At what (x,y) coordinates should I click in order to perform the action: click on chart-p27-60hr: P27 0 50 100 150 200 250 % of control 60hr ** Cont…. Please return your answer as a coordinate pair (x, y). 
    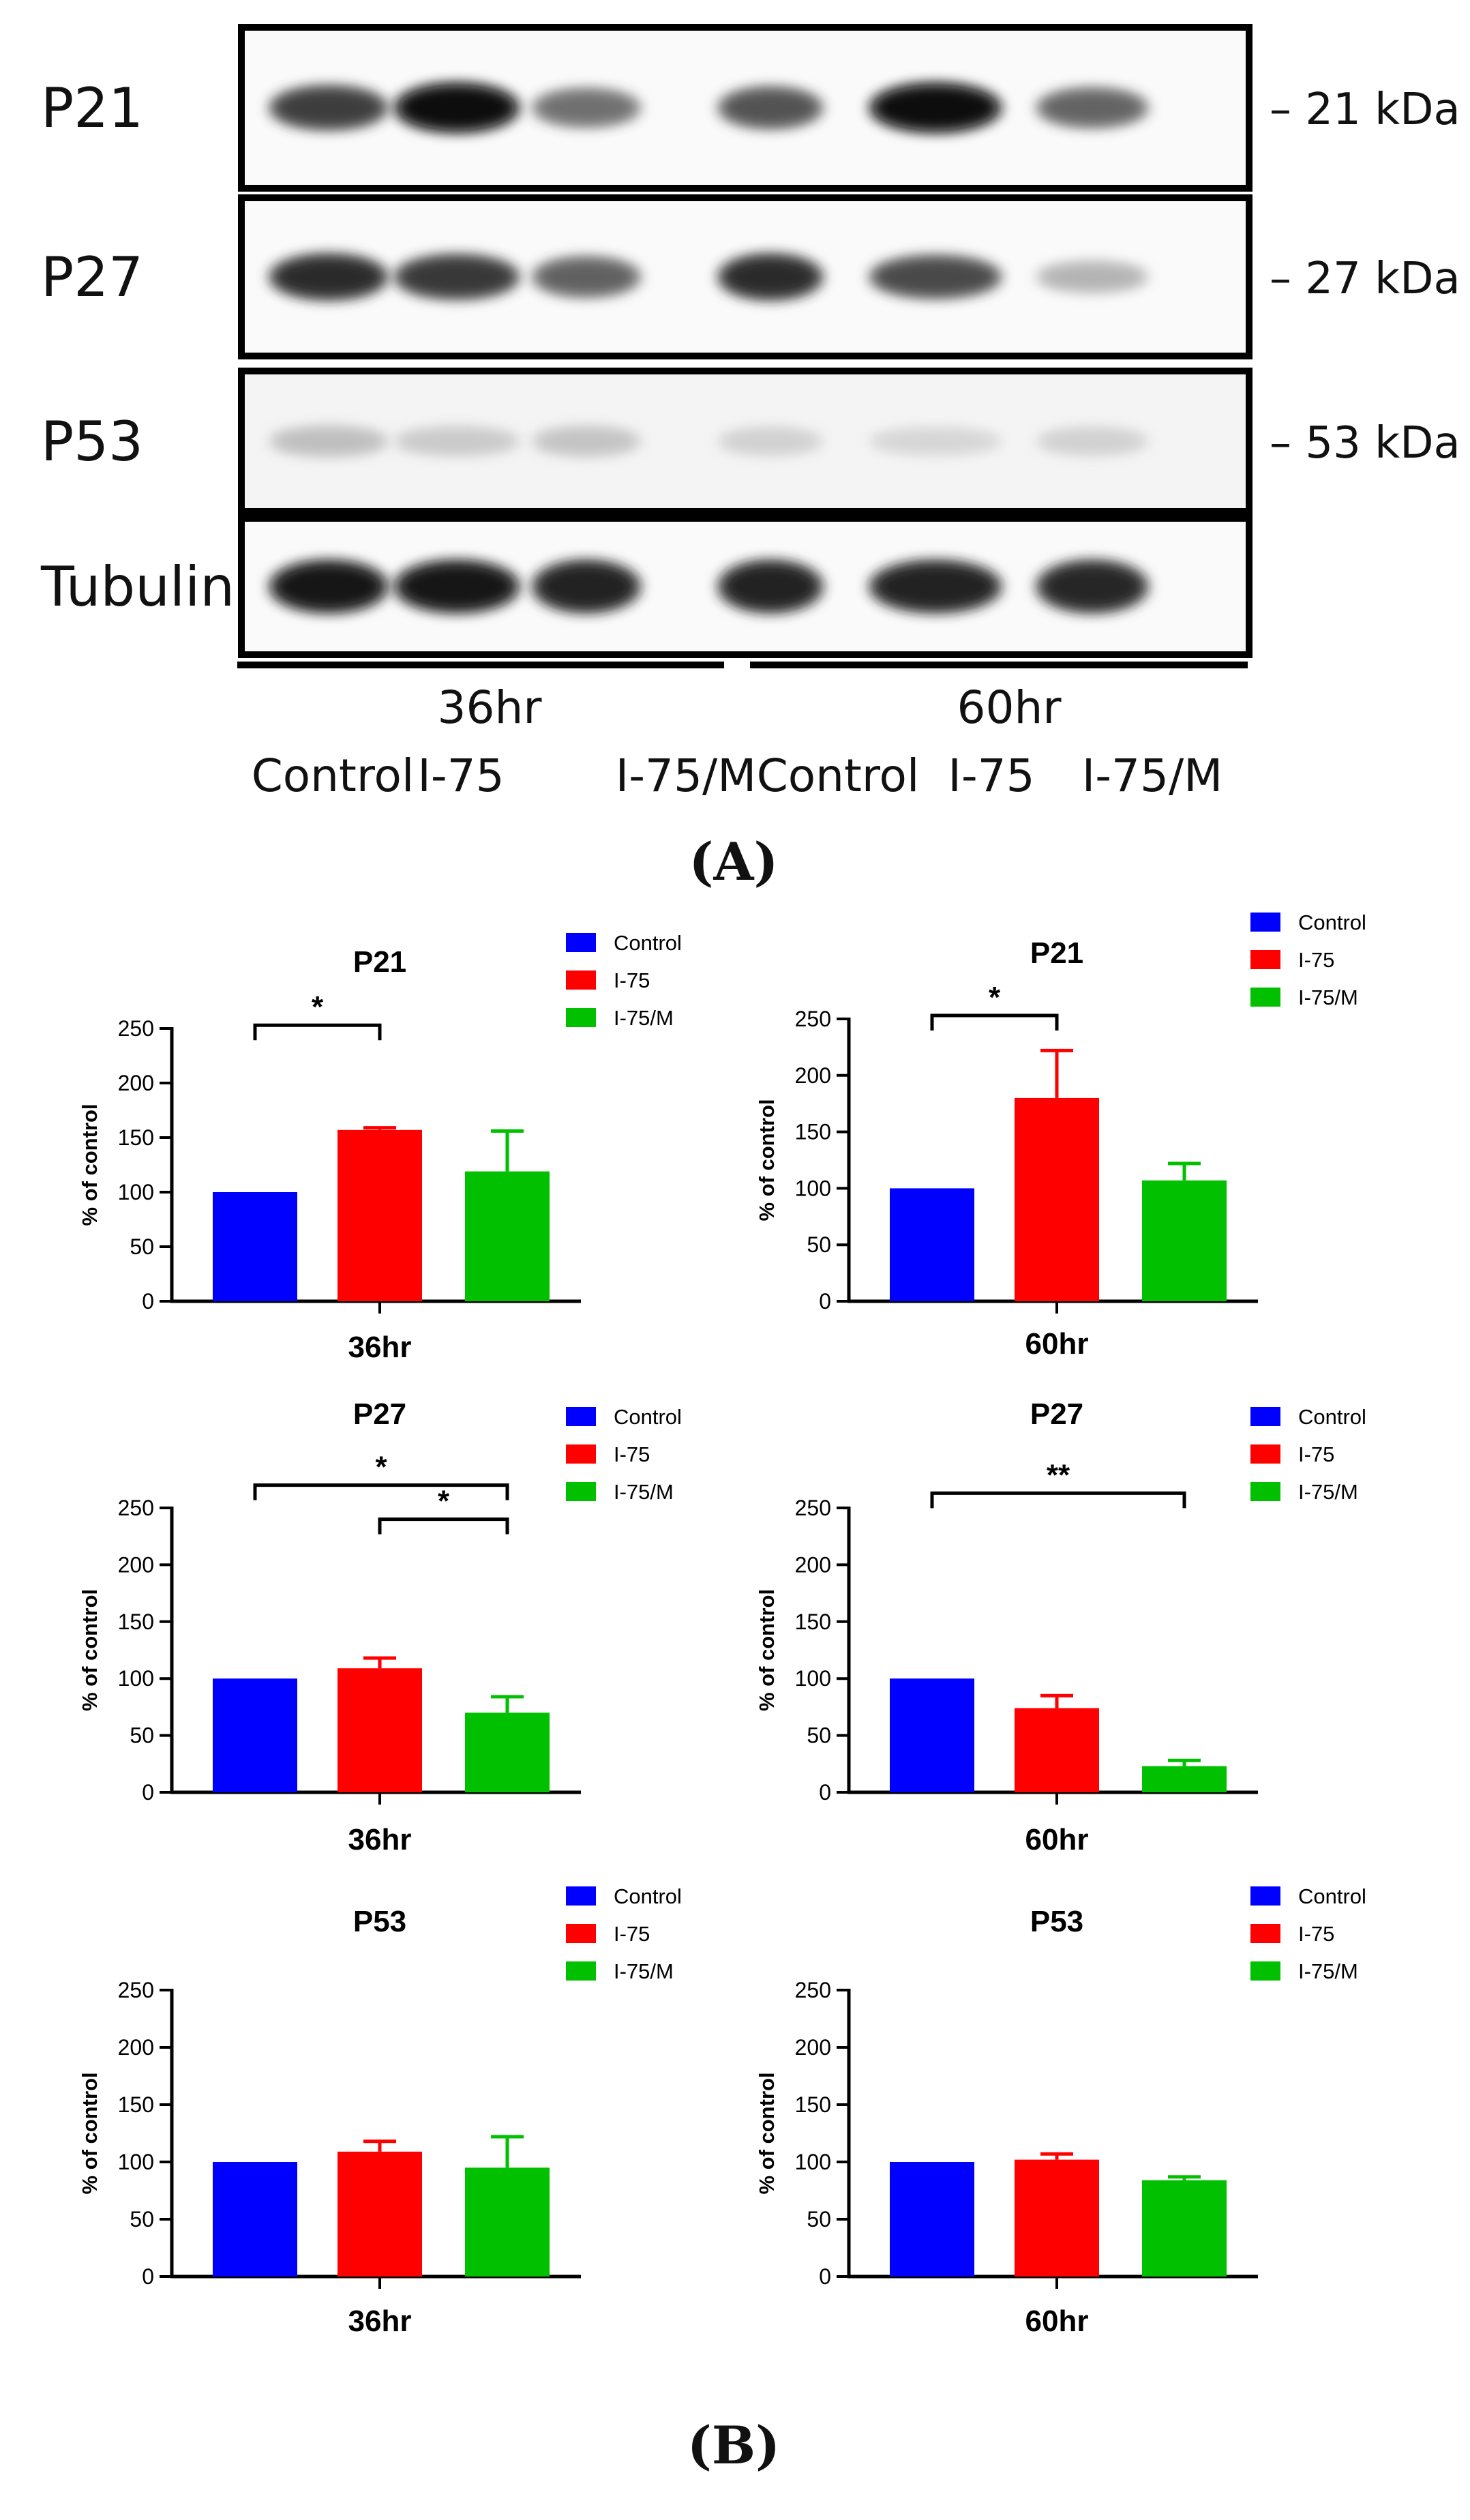
    Looking at the image, I should click on (1060, 1626).